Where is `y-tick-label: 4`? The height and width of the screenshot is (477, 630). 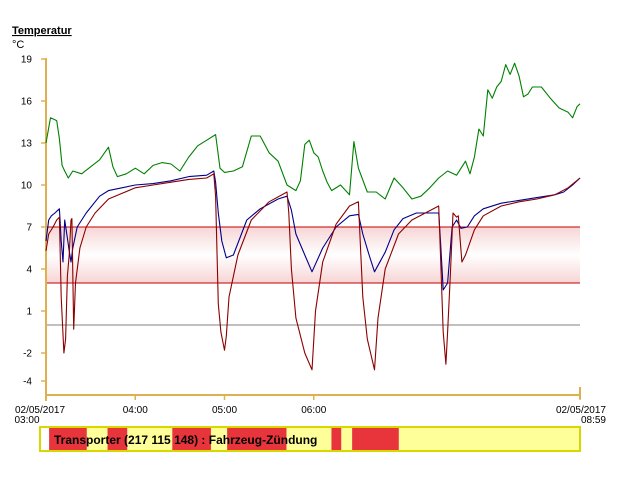
y-tick-label: 4 is located at coordinates (29, 270).